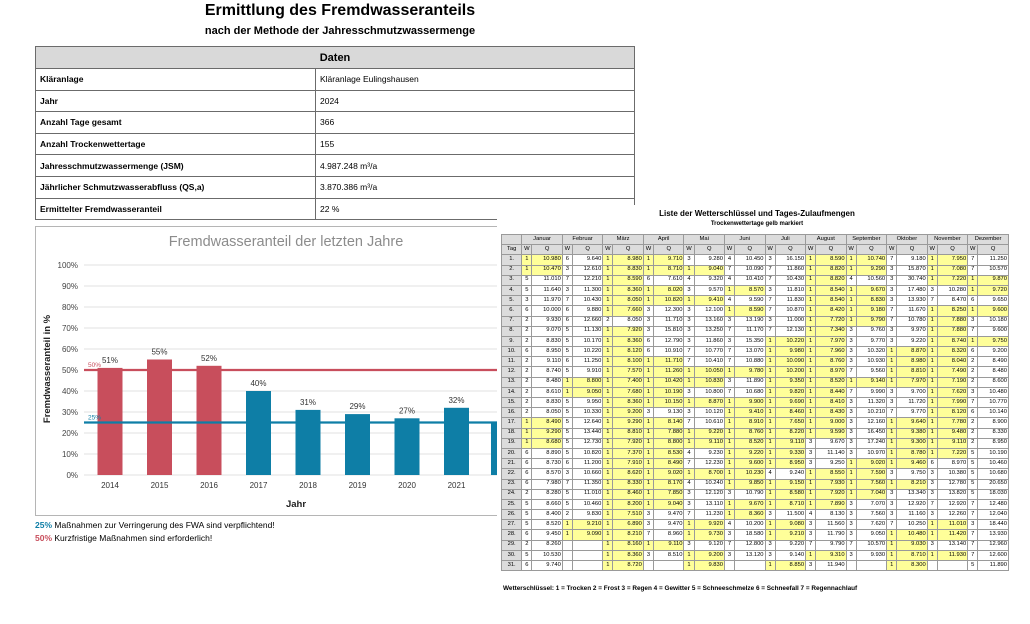  I want to click on inflow-cell: 9.120, so click(709, 545).